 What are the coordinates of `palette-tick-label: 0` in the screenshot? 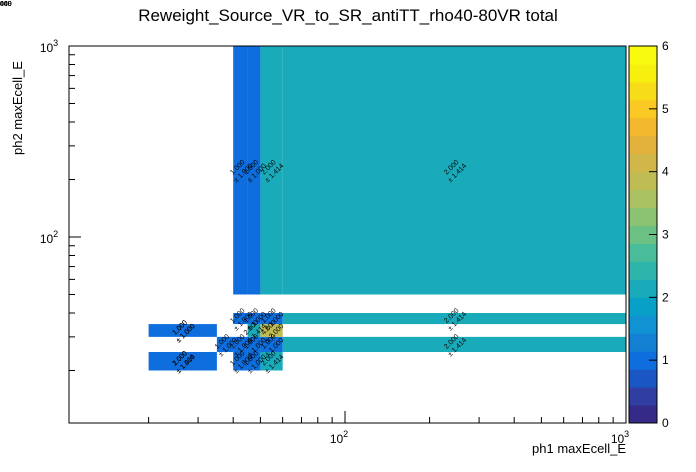 It's located at (665, 423).